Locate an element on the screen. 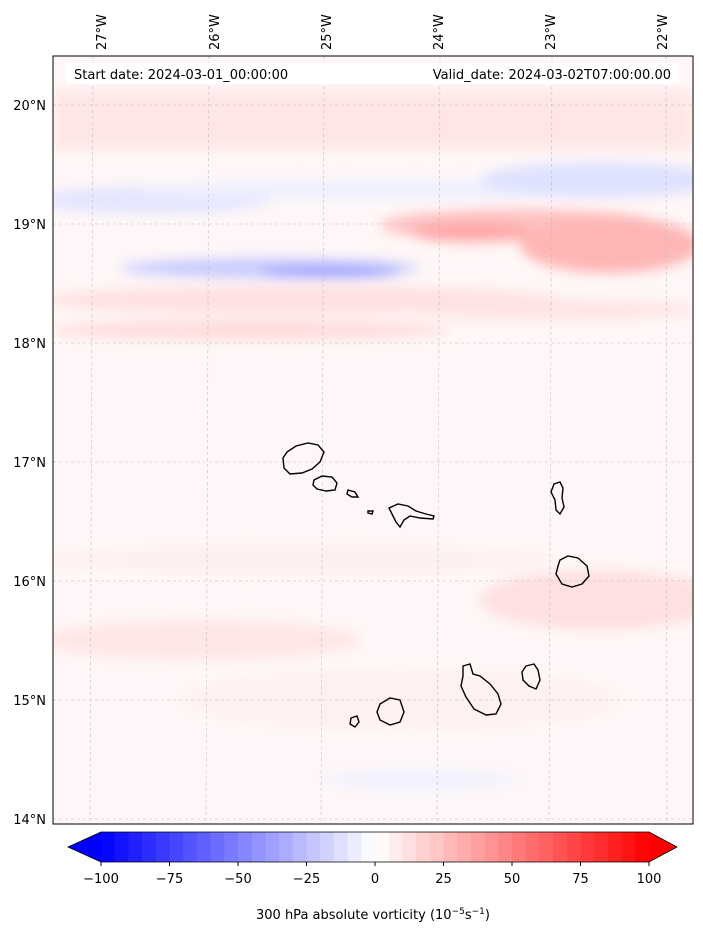 The width and height of the screenshot is (703, 936). lat-label: 17°N is located at coordinates (29, 463).